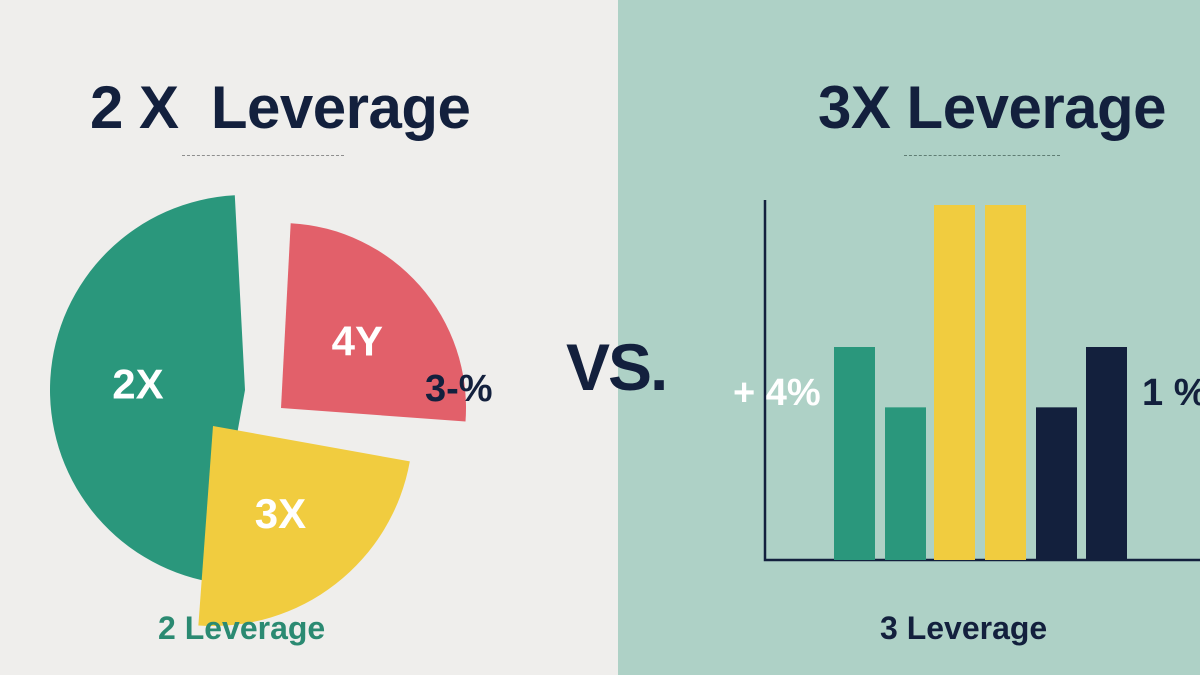  I want to click on pie-slice-label: 3X, so click(280, 513).